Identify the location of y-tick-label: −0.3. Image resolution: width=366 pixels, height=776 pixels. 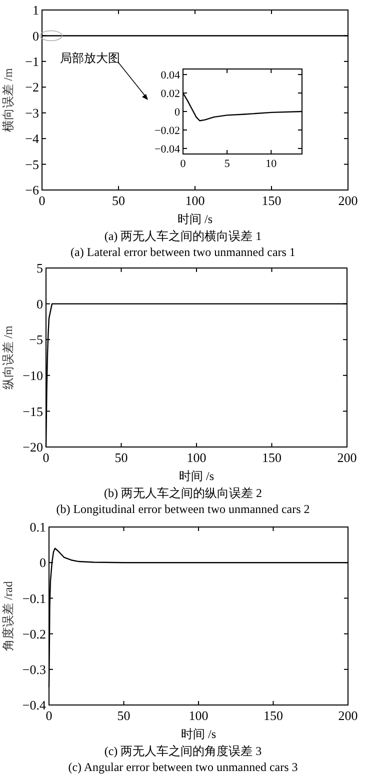
(34, 669).